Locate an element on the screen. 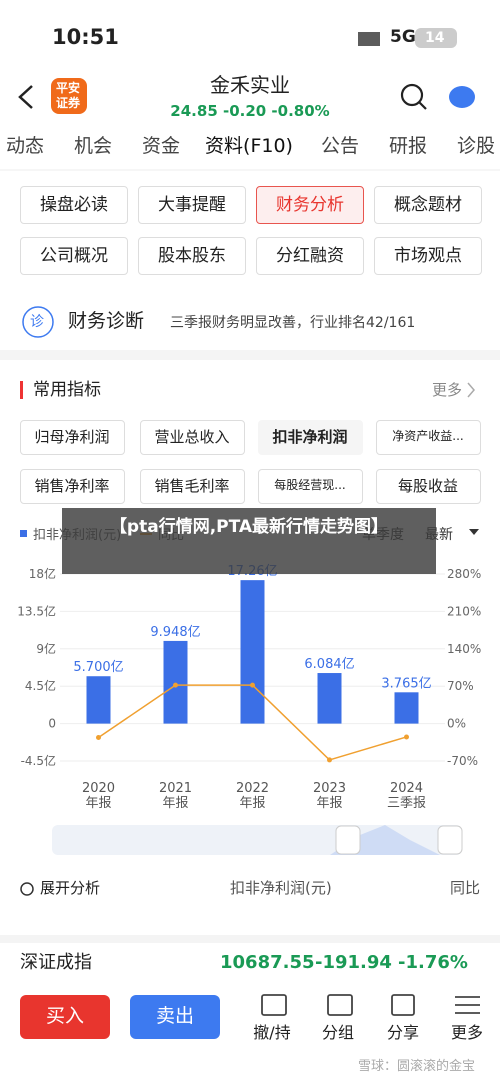 This screenshot has height=1083, width=500. tab: 资金 is located at coordinates (161, 146).